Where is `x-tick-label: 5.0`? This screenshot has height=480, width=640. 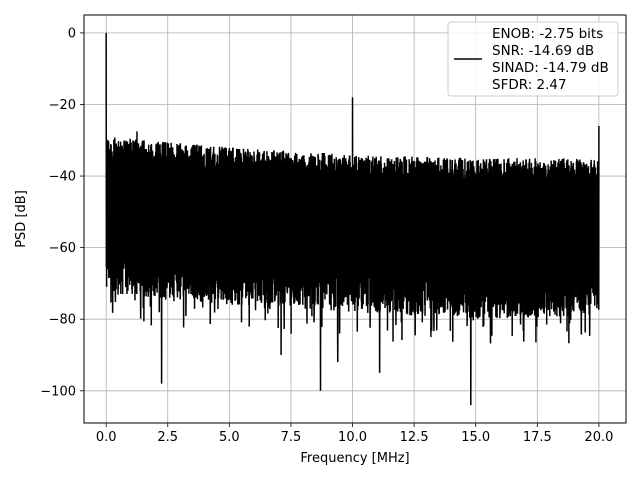 x-tick-label: 5.0 is located at coordinates (229, 437).